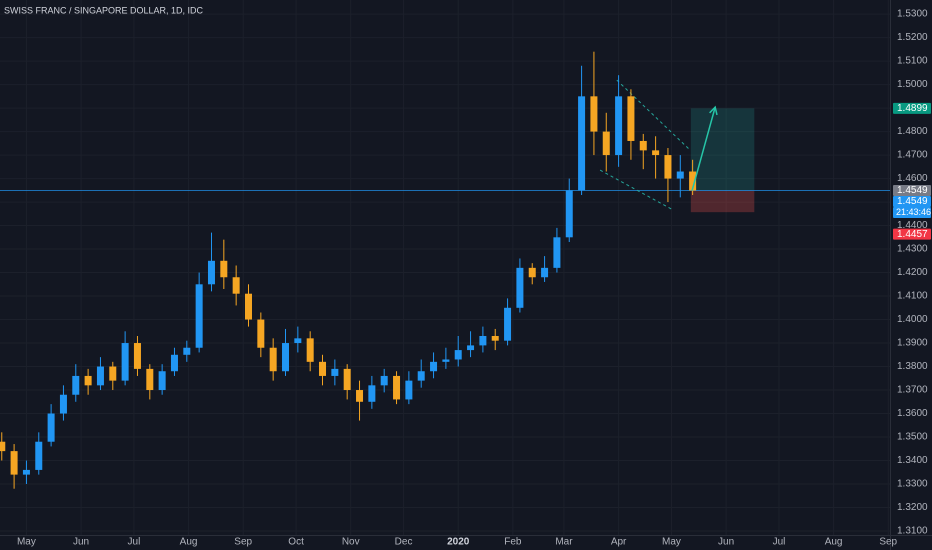 The height and width of the screenshot is (550, 932). I want to click on x-tick-label: Apr, so click(619, 542).